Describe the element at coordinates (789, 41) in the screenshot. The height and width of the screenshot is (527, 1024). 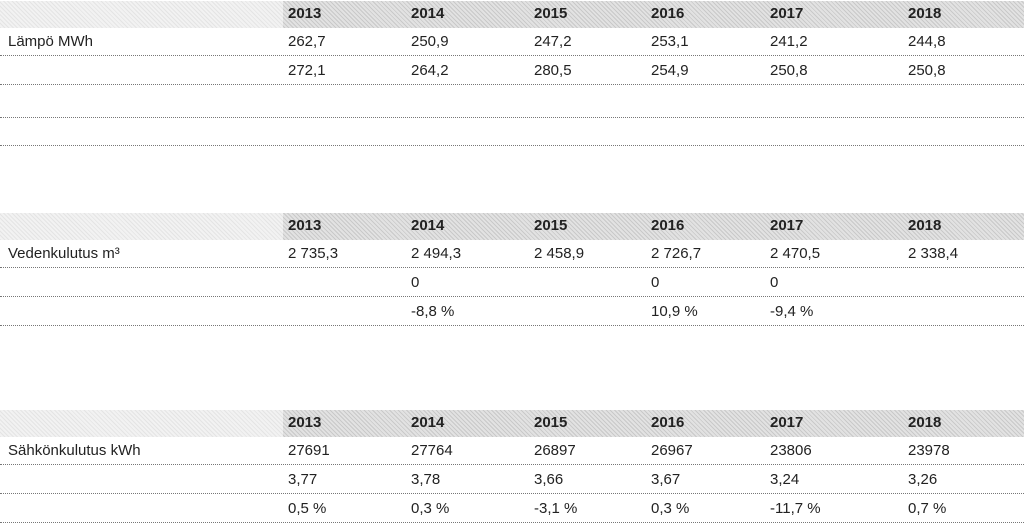
I see `cell: 241,2` at that location.